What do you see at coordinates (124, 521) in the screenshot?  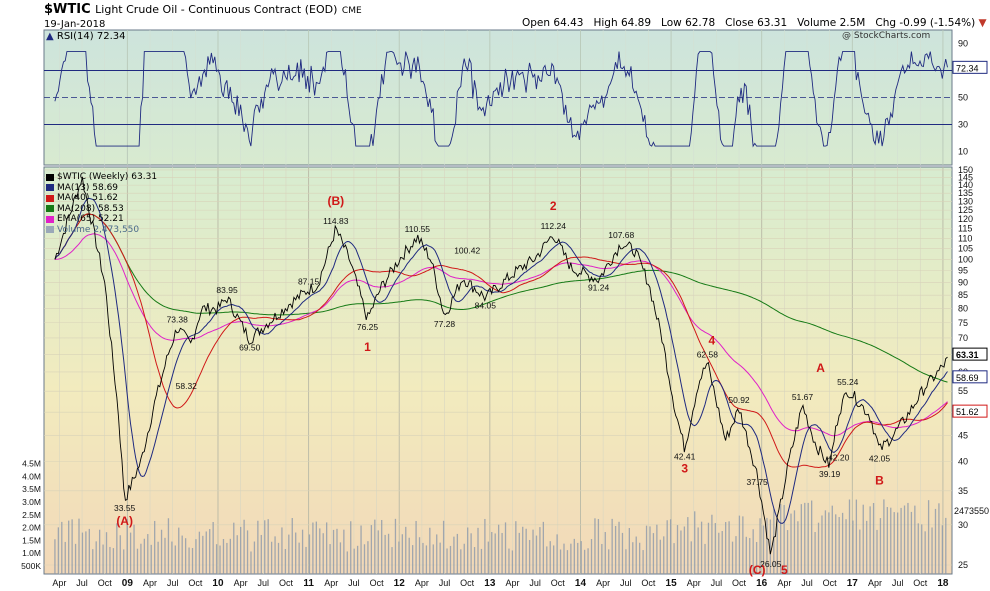 I see `wave-label: (A)` at bounding box center [124, 521].